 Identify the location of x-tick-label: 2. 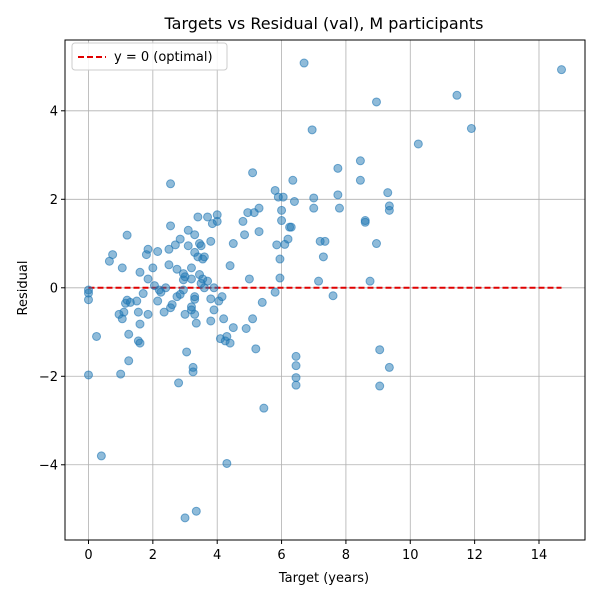
(153, 555).